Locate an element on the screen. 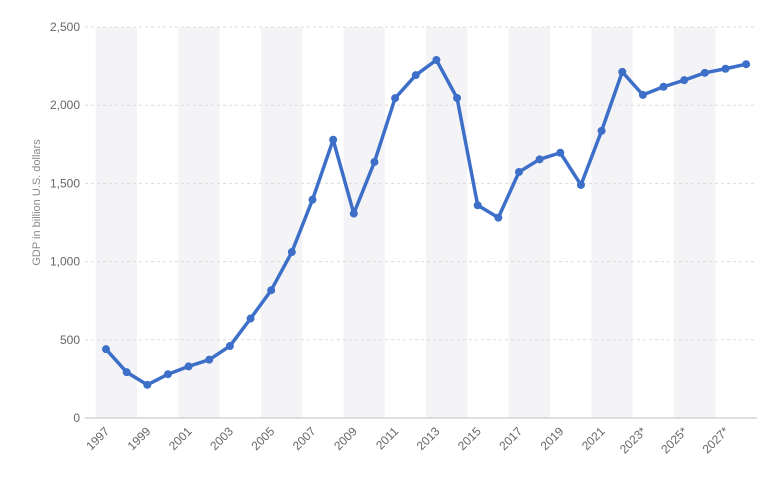  y-axis-ticks: 0 500 1,000 1,500 2,000 2,500 is located at coordinates (65, 222).